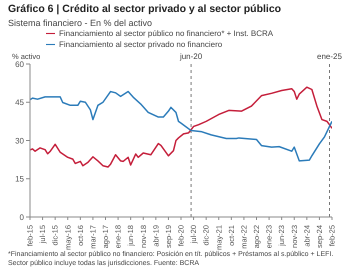 This screenshot has width=350, height=269. I want to click on y-tick-label: 30, so click(20, 141).